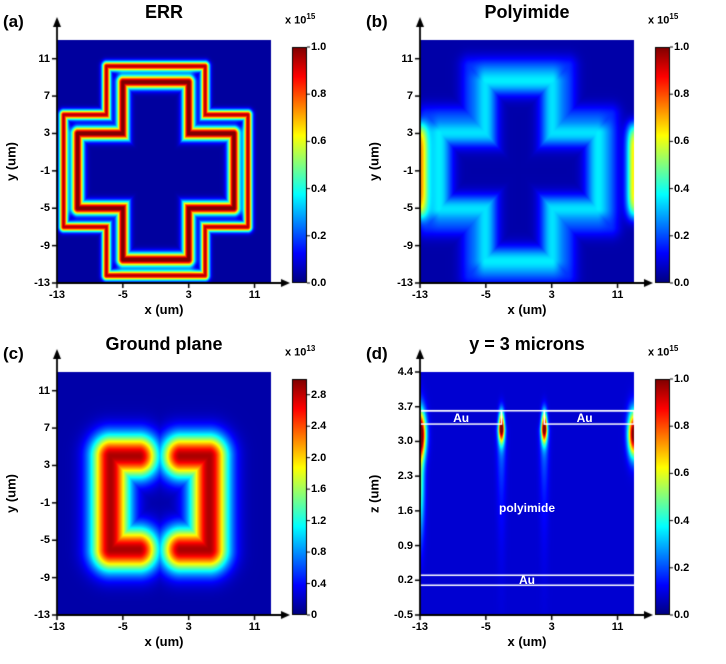 This screenshot has width=726, height=664. I want to click on panel-title-a: ERR, so click(163, 12).